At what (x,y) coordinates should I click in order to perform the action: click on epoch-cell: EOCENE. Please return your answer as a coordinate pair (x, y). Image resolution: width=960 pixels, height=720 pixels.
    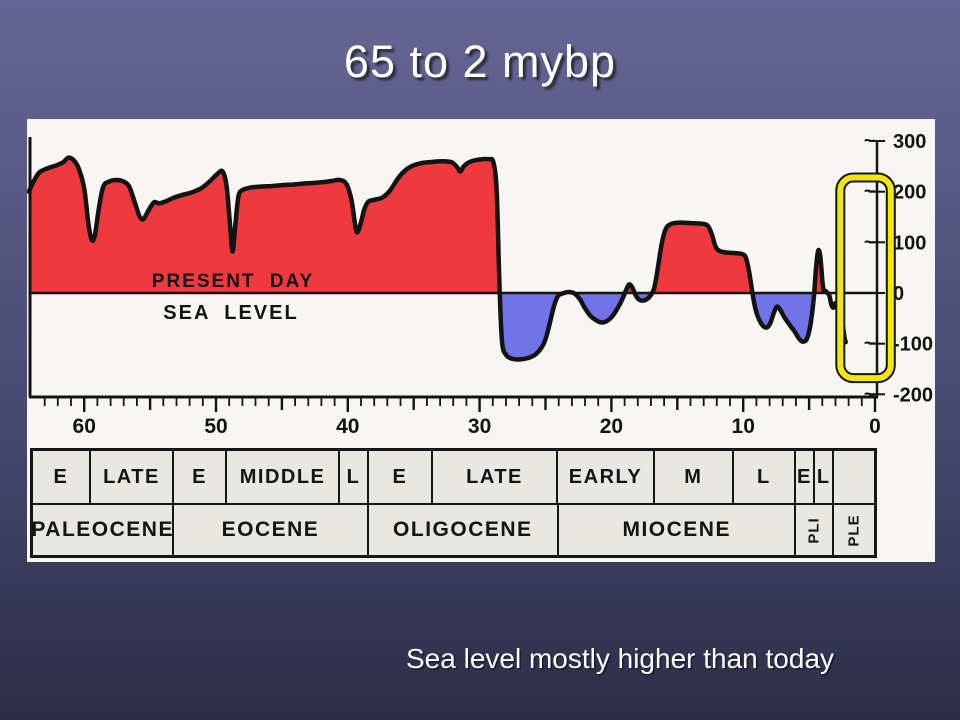
    Looking at the image, I should click on (271, 530).